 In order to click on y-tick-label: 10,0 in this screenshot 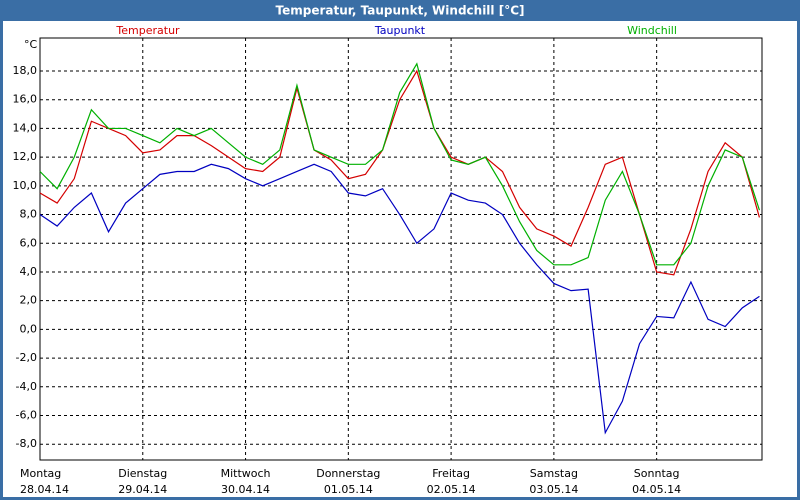, I will do `click(25, 185)`.